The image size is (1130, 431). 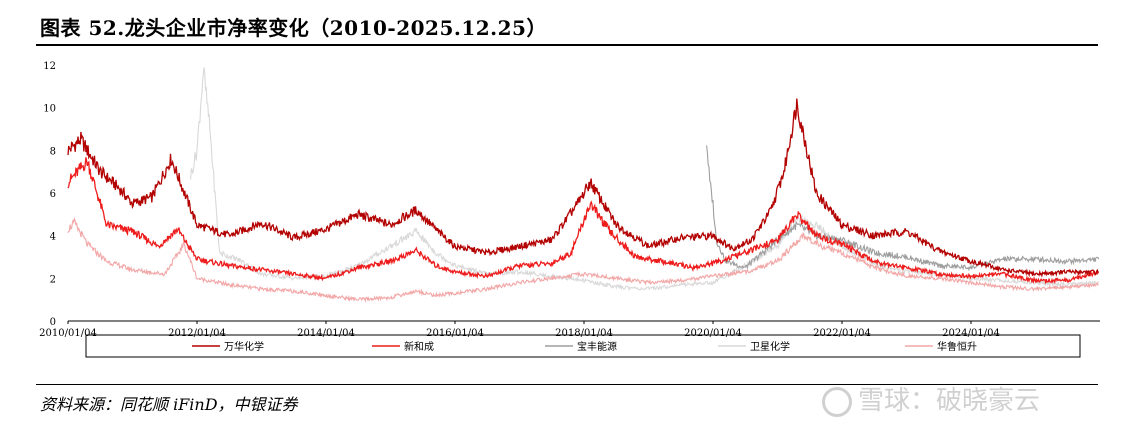 What do you see at coordinates (326, 333) in the screenshot?
I see `x-tick-label: 2014/01/04` at bounding box center [326, 333].